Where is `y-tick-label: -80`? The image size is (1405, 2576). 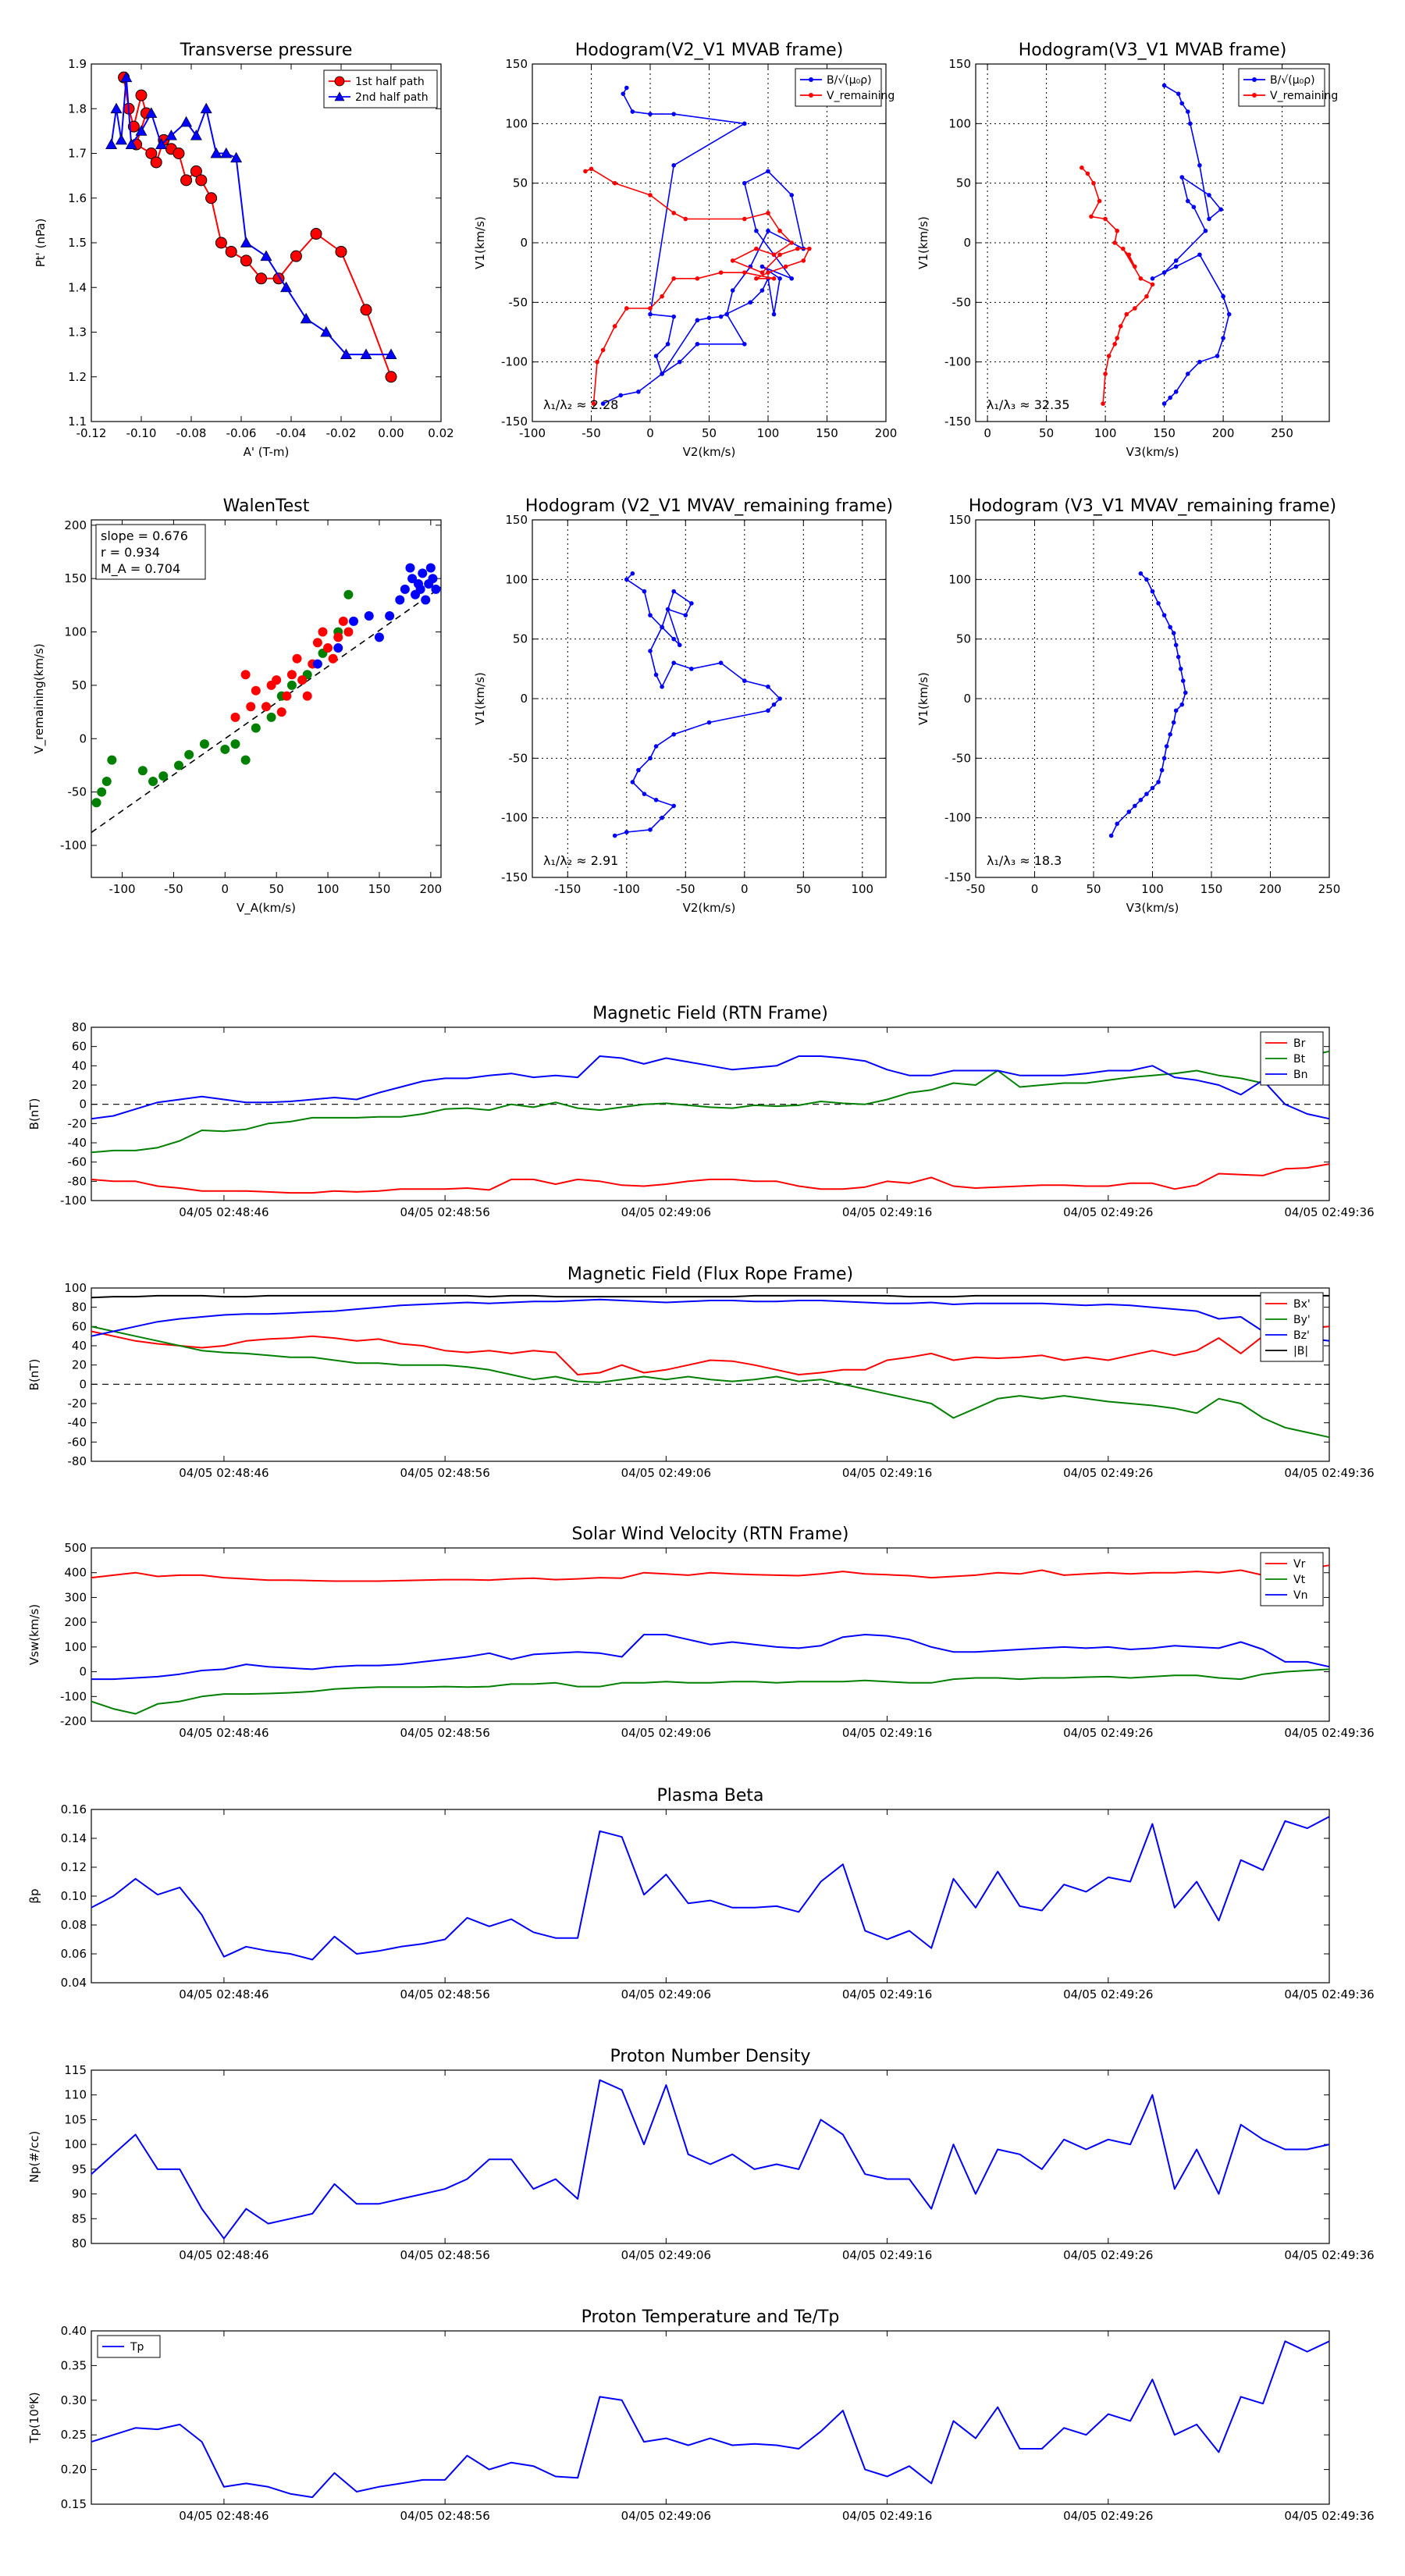
y-tick-label: -80 is located at coordinates (77, 1181).